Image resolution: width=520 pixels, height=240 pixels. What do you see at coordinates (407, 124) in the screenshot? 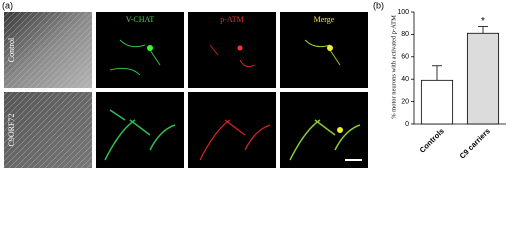
I see `y-tick-label: 0` at bounding box center [407, 124].